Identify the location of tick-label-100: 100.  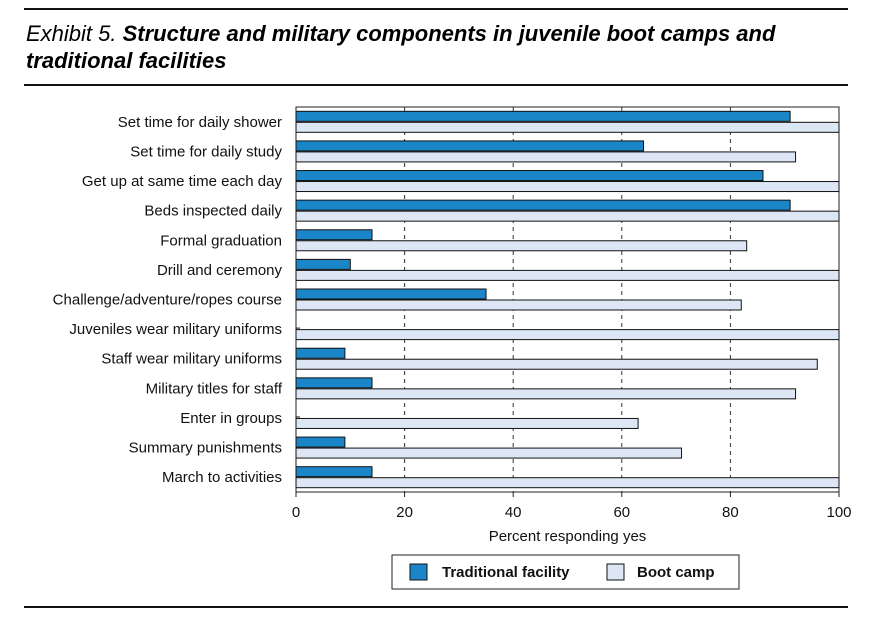
(838, 512).